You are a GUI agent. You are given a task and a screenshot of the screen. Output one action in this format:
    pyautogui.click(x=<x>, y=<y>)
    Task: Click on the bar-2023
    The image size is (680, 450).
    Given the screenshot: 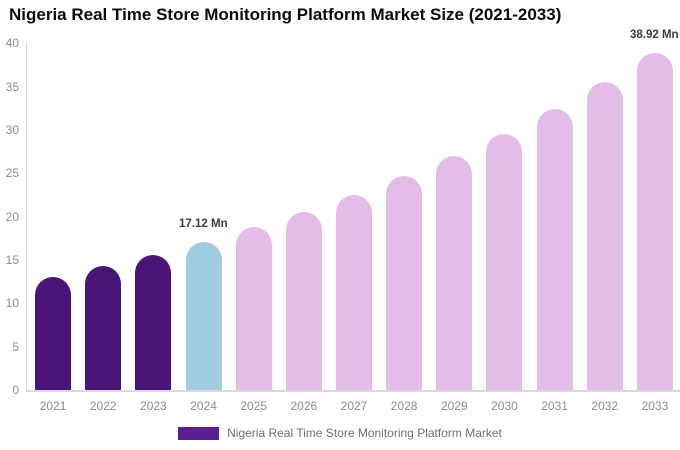 What is the action you would take?
    pyautogui.click(x=153, y=322)
    